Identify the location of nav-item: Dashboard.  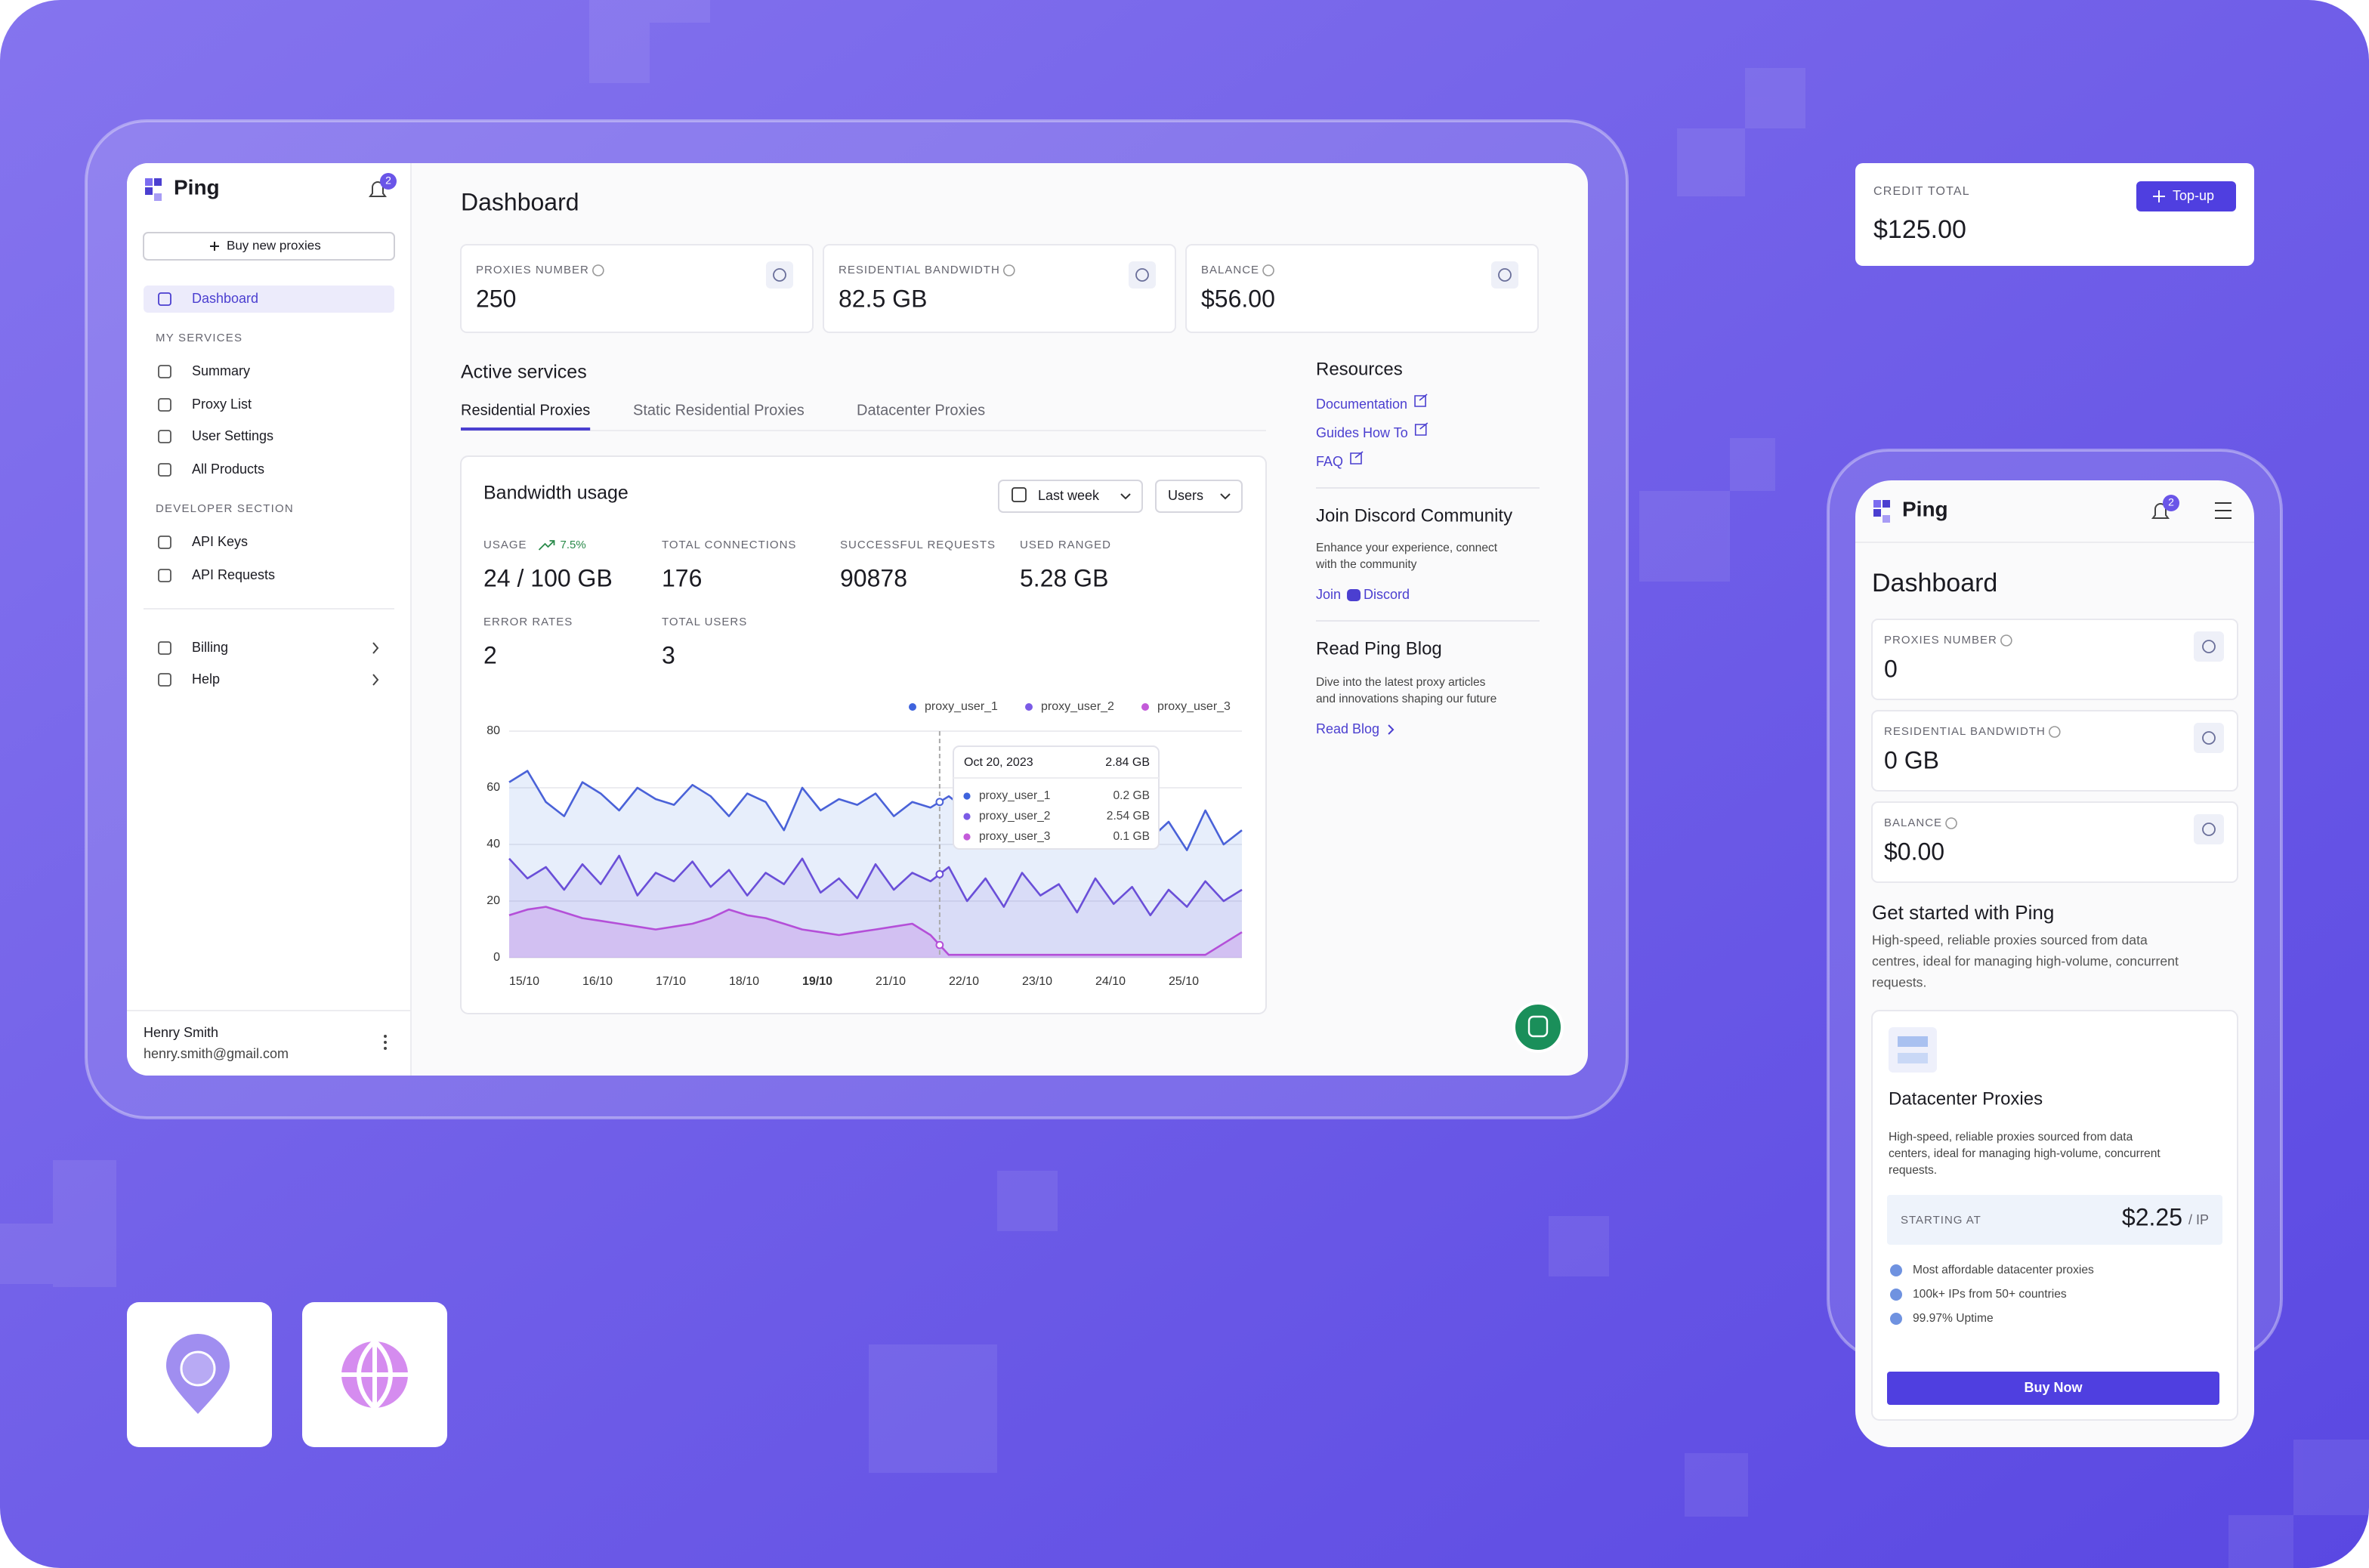
(225, 298).